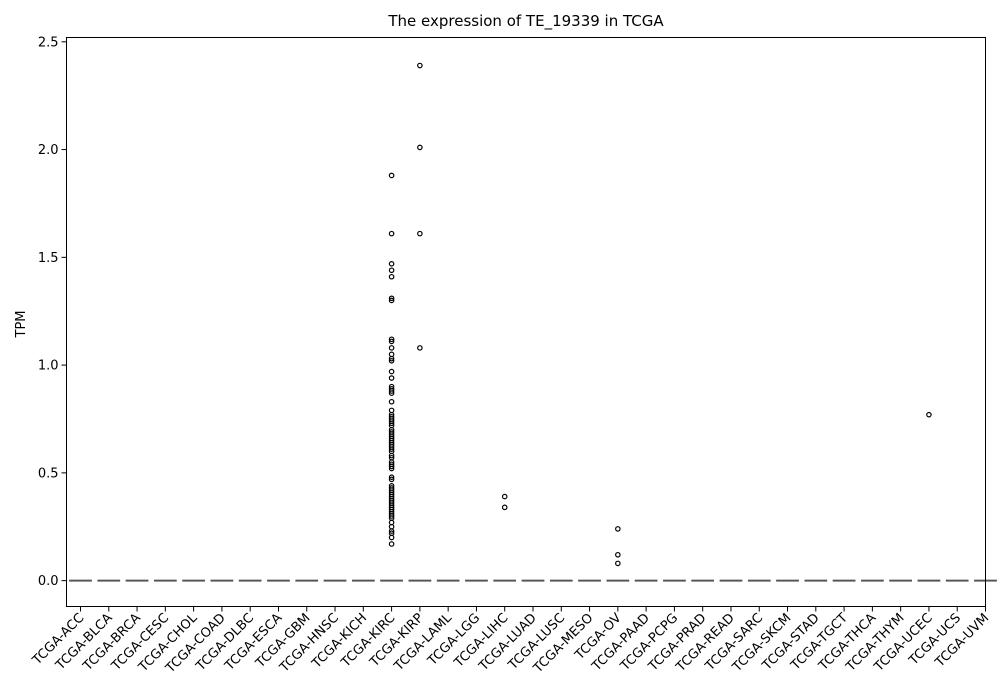 The width and height of the screenshot is (1000, 700). I want to click on y-tick-label: 1.0, so click(48, 366).